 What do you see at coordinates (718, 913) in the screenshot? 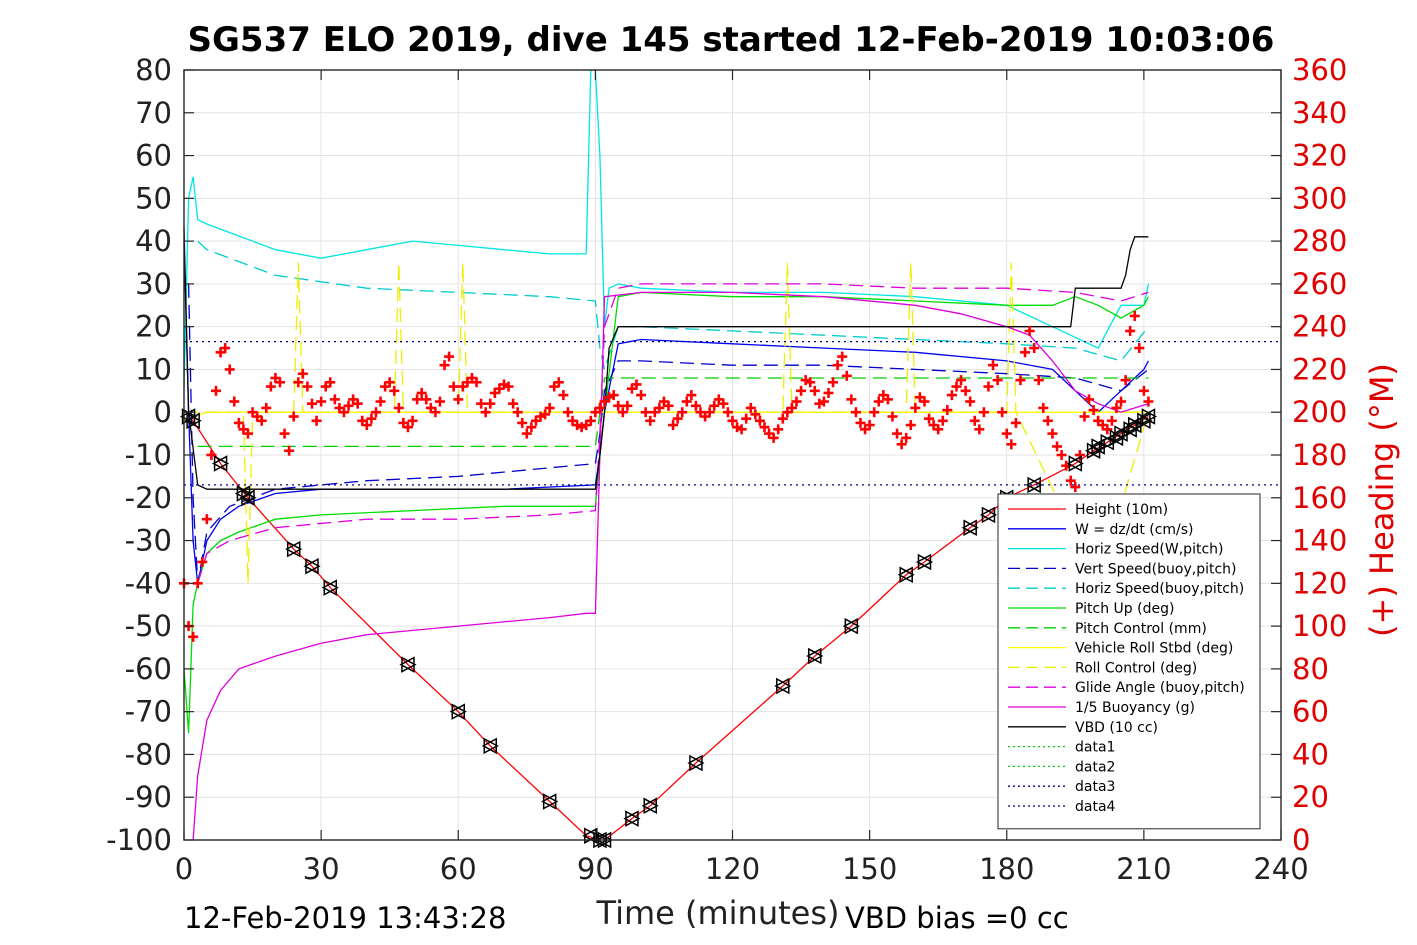
I see `x-axis-label: Time (minutes)` at bounding box center [718, 913].